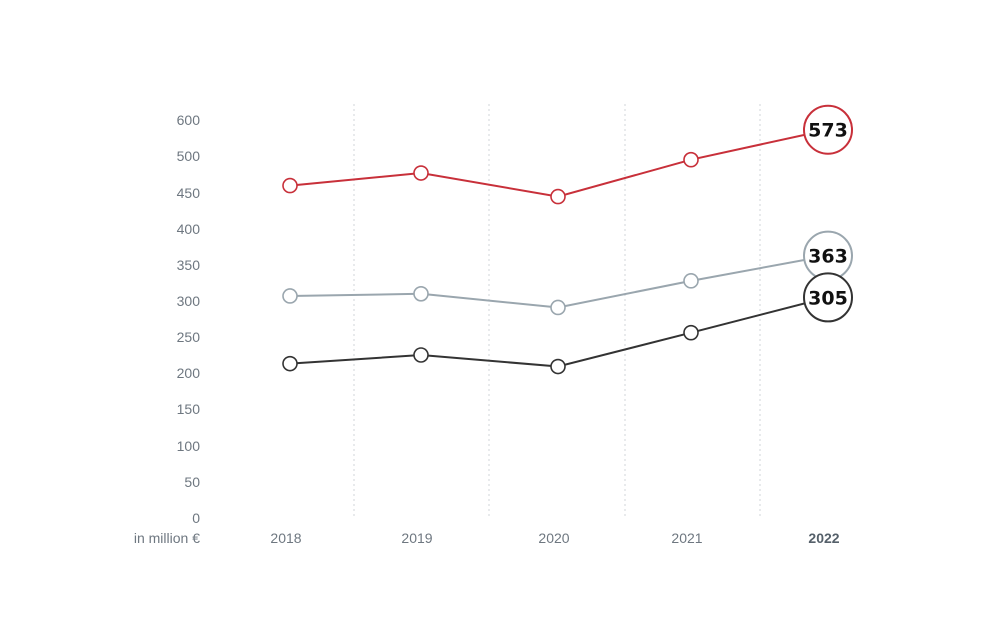 This screenshot has width=1000, height=625. What do you see at coordinates (828, 257) in the screenshot?
I see `end-value-label: 363` at bounding box center [828, 257].